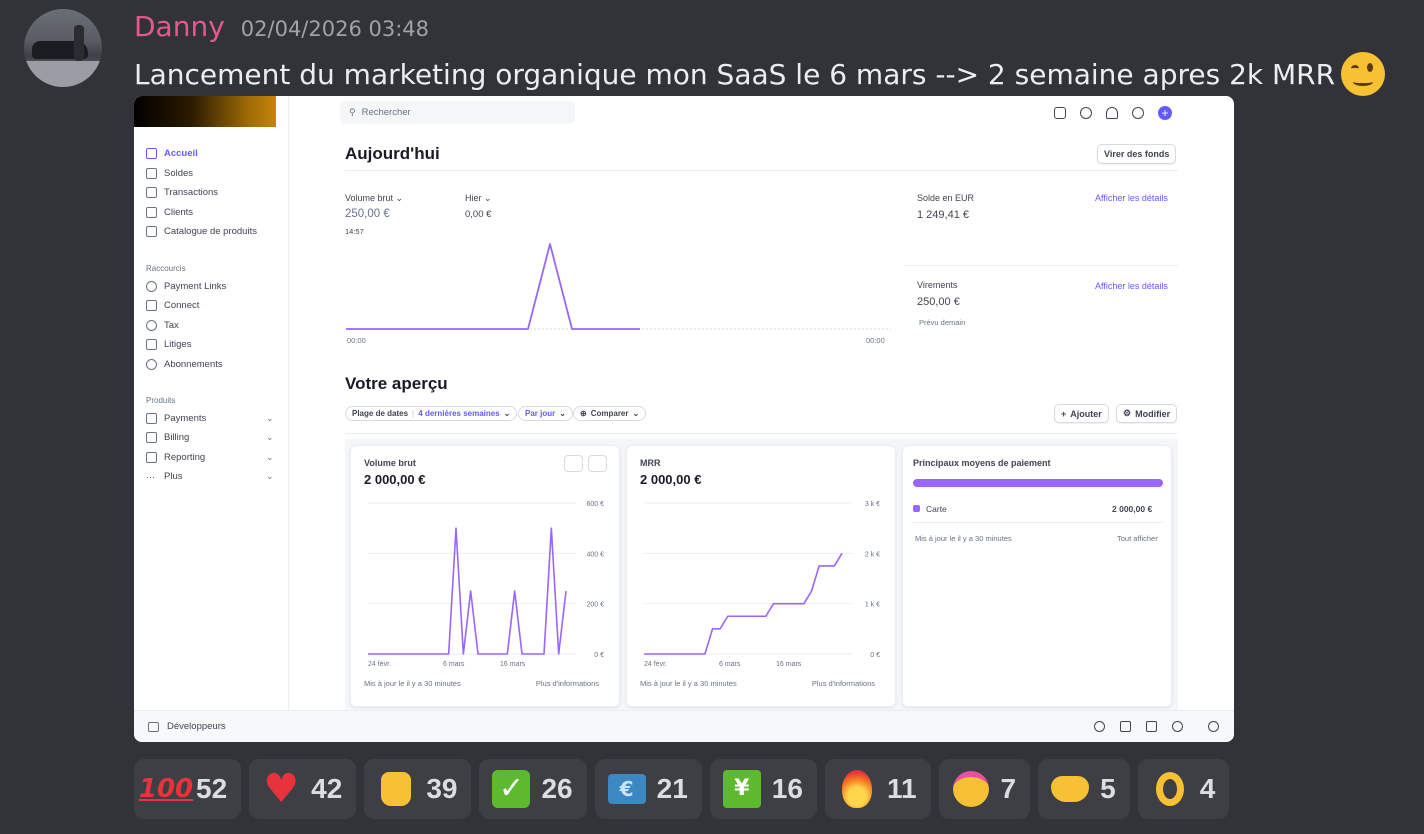 This screenshot has height=834, width=1424. I want to click on yesterday-value: 0,00 €, so click(478, 214).